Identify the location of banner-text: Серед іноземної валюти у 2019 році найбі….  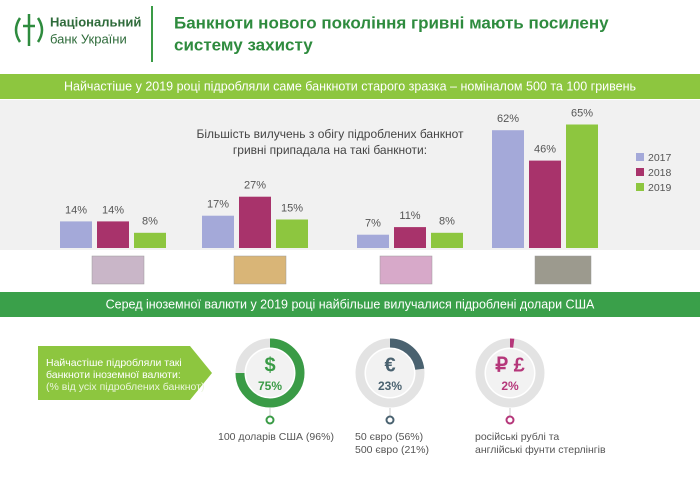
(350, 304).